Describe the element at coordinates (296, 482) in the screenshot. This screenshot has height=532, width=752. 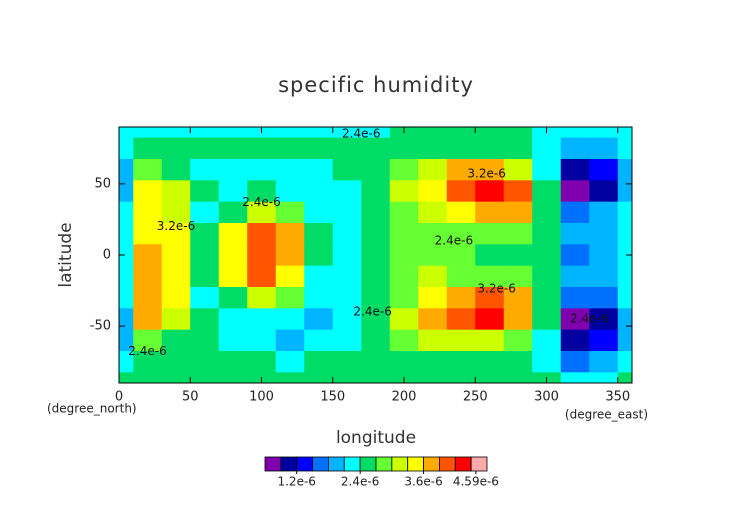
I see `colorbar-tick-label: 1.2e-6` at that location.